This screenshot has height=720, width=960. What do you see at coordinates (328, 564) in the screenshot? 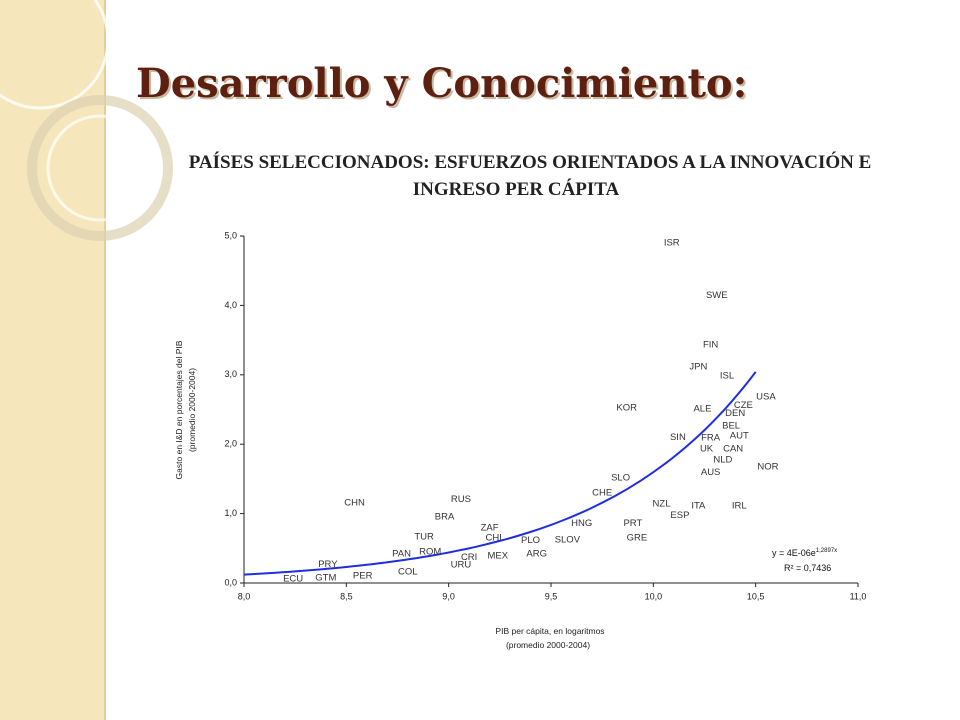
I see `country-point: PRY` at bounding box center [328, 564].